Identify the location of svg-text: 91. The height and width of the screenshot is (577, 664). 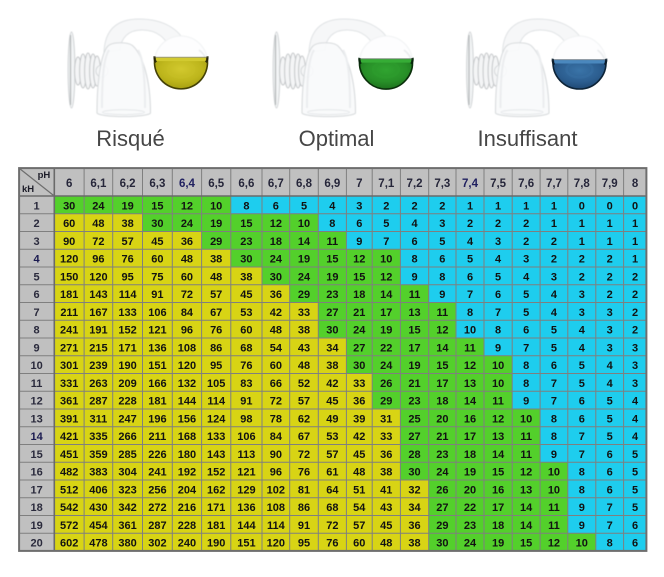
(157, 295).